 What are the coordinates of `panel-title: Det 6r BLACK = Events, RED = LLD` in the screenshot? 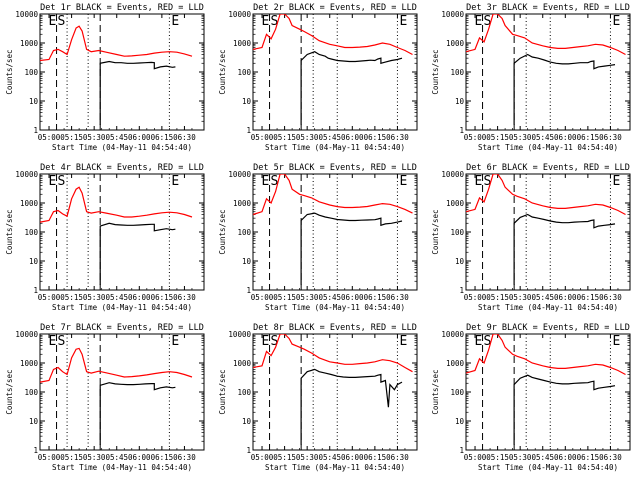 It's located at (548, 168).